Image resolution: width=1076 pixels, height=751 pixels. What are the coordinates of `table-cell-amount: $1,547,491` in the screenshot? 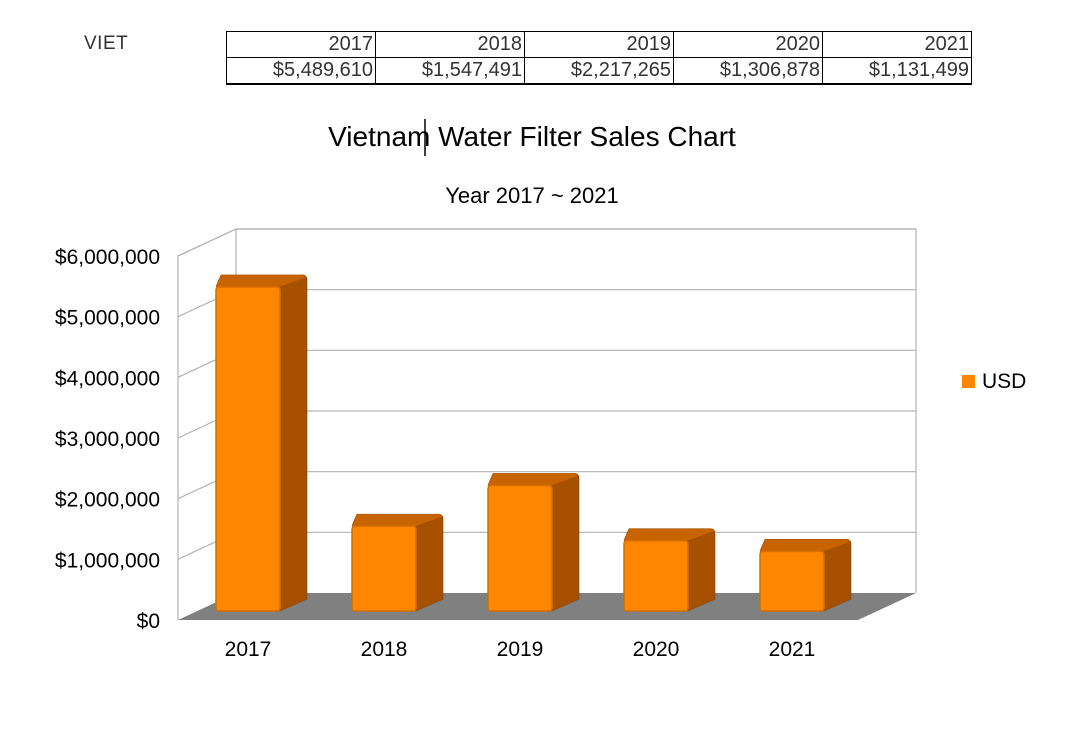 It's located at (450, 71).